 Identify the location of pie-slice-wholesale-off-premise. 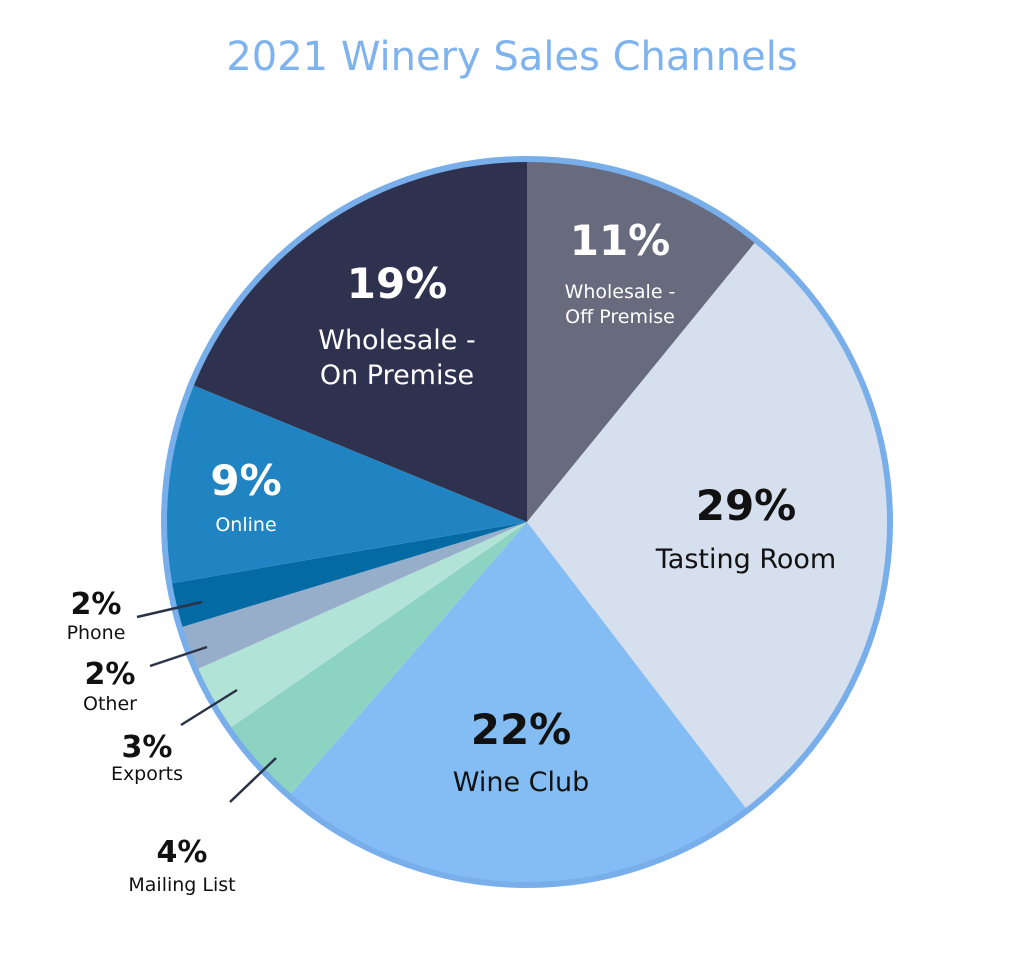
(642, 340).